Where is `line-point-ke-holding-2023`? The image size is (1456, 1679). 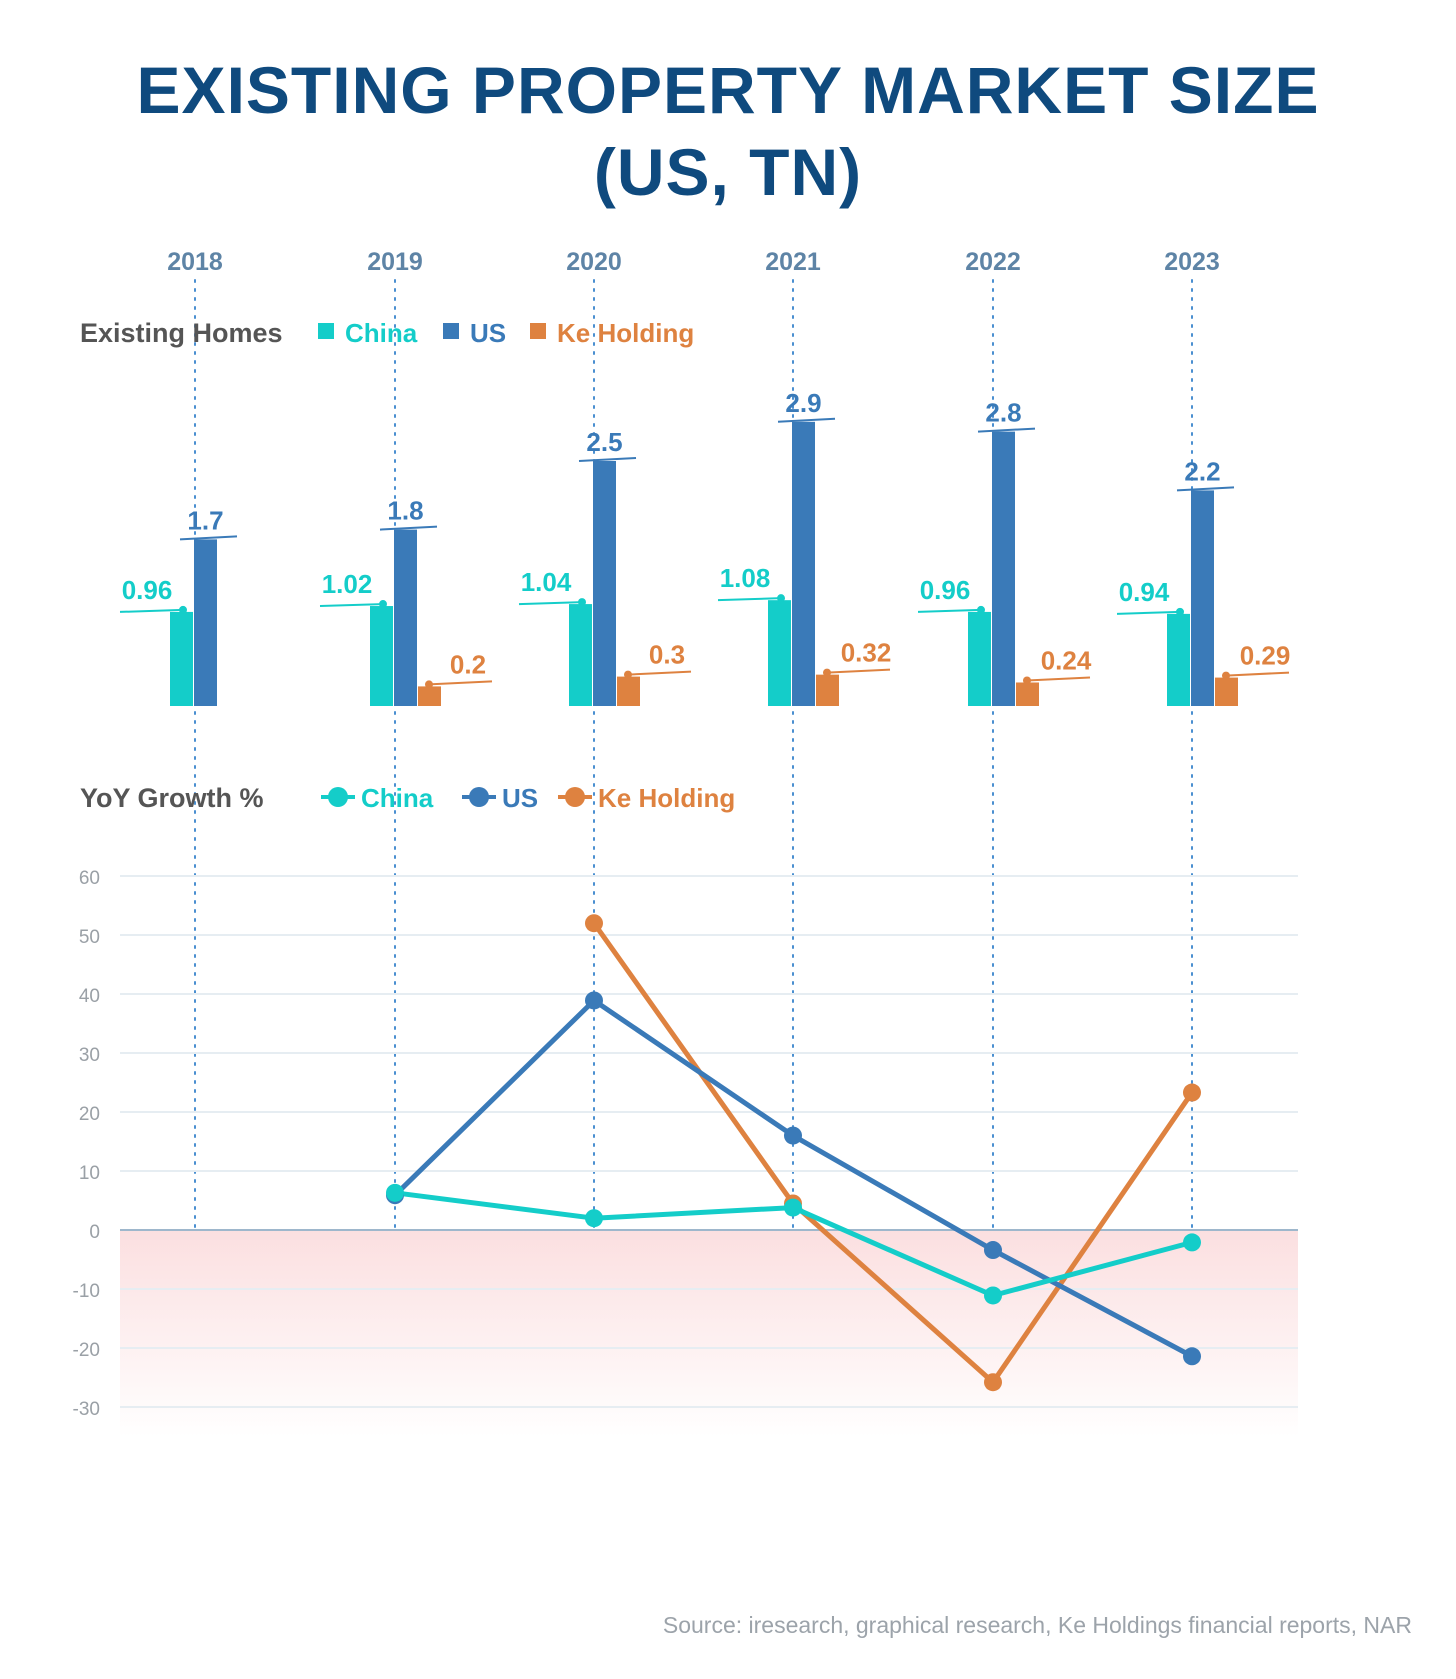 line-point-ke-holding-2023 is located at coordinates (1192, 1092).